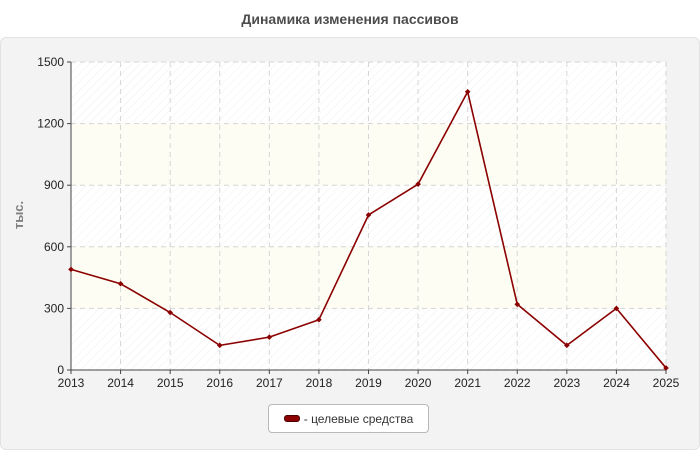 This screenshot has height=450, width=700. Describe the element at coordinates (120, 383) in the screenshot. I see `x-tick-label: 2014` at that location.